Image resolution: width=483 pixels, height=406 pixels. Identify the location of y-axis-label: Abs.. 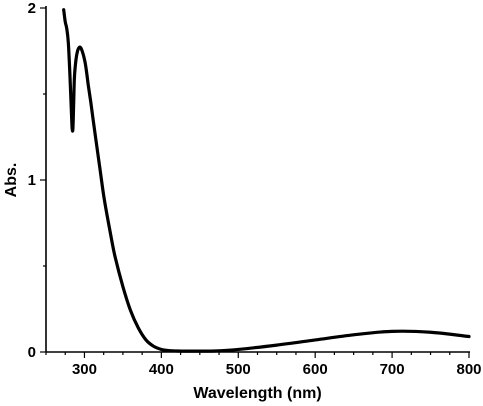
(11, 180).